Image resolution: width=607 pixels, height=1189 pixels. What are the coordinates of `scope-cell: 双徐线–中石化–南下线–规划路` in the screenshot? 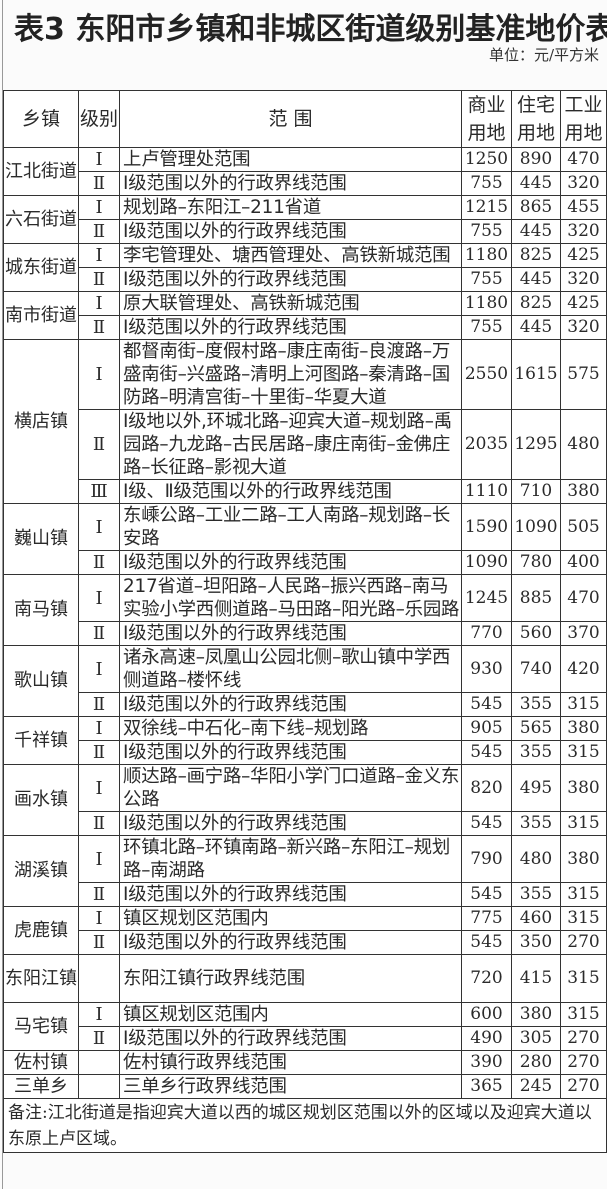 It's located at (290, 728).